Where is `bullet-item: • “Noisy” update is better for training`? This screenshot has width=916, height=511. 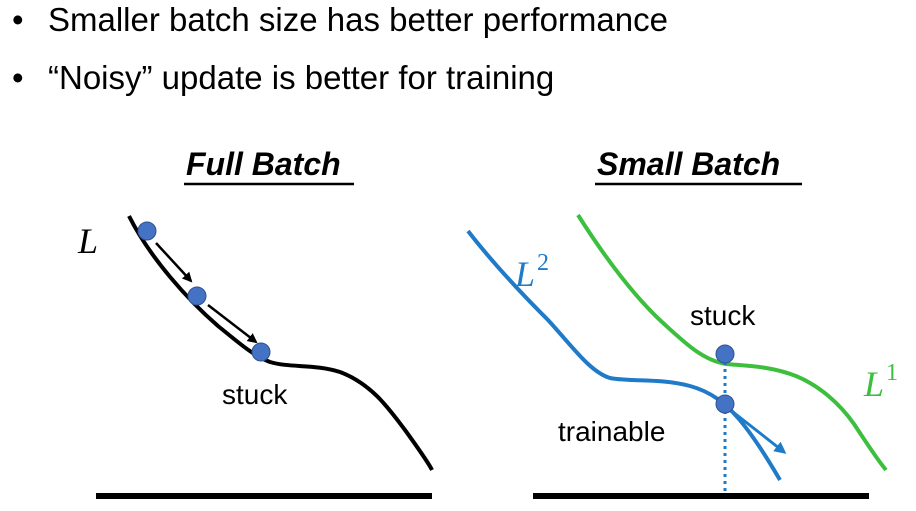
bullet-item: • “Noisy” update is better for training is located at coordinates (340, 89).